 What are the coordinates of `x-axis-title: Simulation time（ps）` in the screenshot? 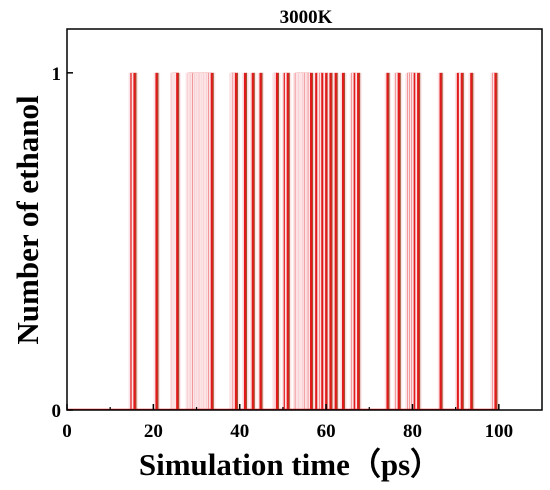 It's located at (290, 464).